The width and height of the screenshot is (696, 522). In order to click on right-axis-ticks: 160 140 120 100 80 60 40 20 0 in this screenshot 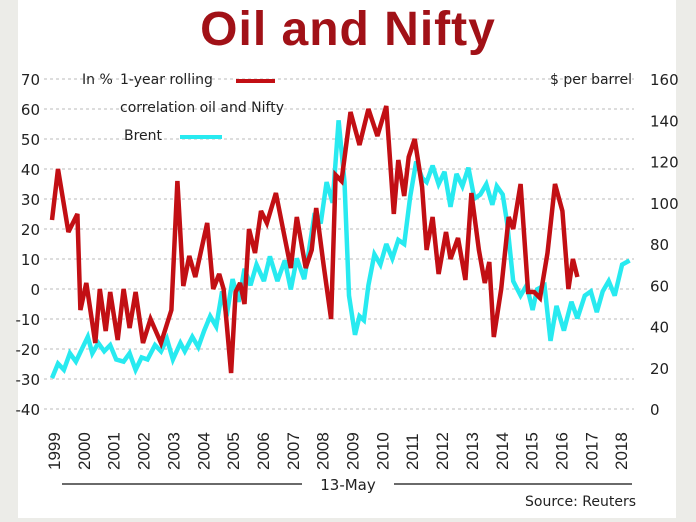, I will do `click(664, 245)`.